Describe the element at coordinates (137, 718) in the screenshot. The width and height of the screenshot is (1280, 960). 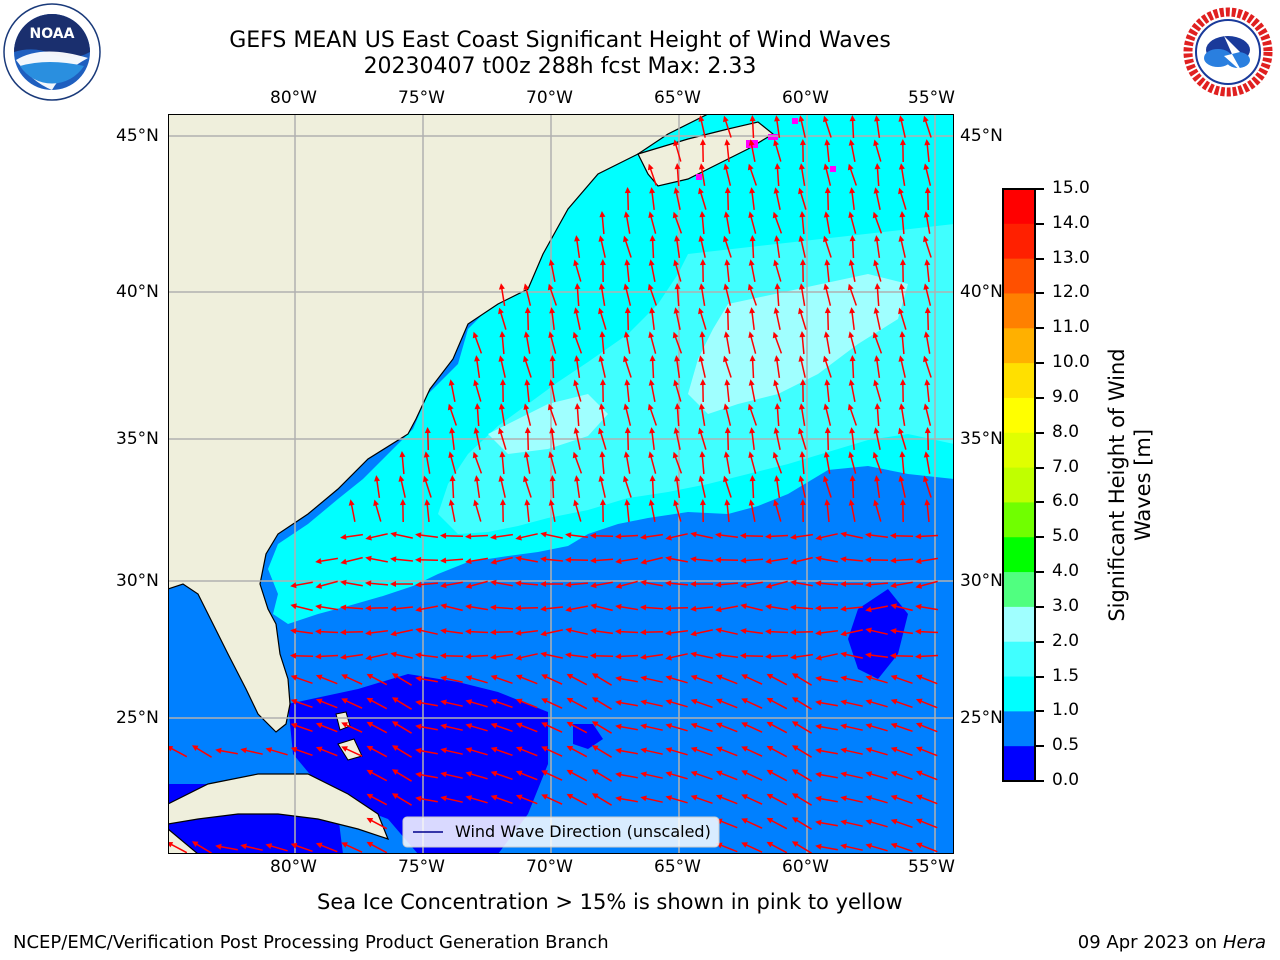
I see `lat-label-left: 25°N` at that location.